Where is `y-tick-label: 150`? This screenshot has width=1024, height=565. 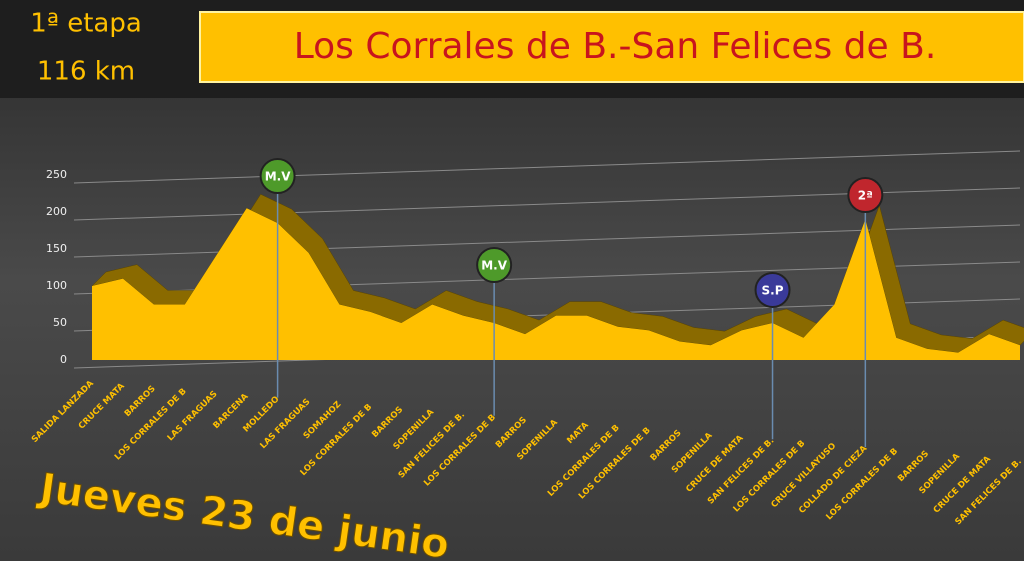
y-tick-label: 150 is located at coordinates (56, 248).